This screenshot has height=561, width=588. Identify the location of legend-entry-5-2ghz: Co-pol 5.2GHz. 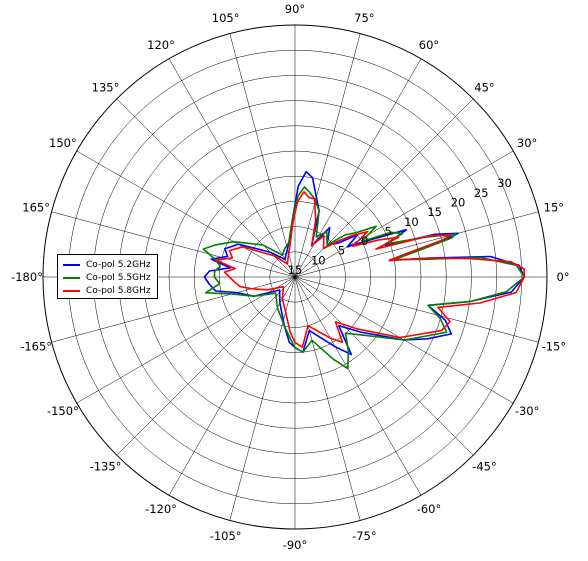
(110, 264).